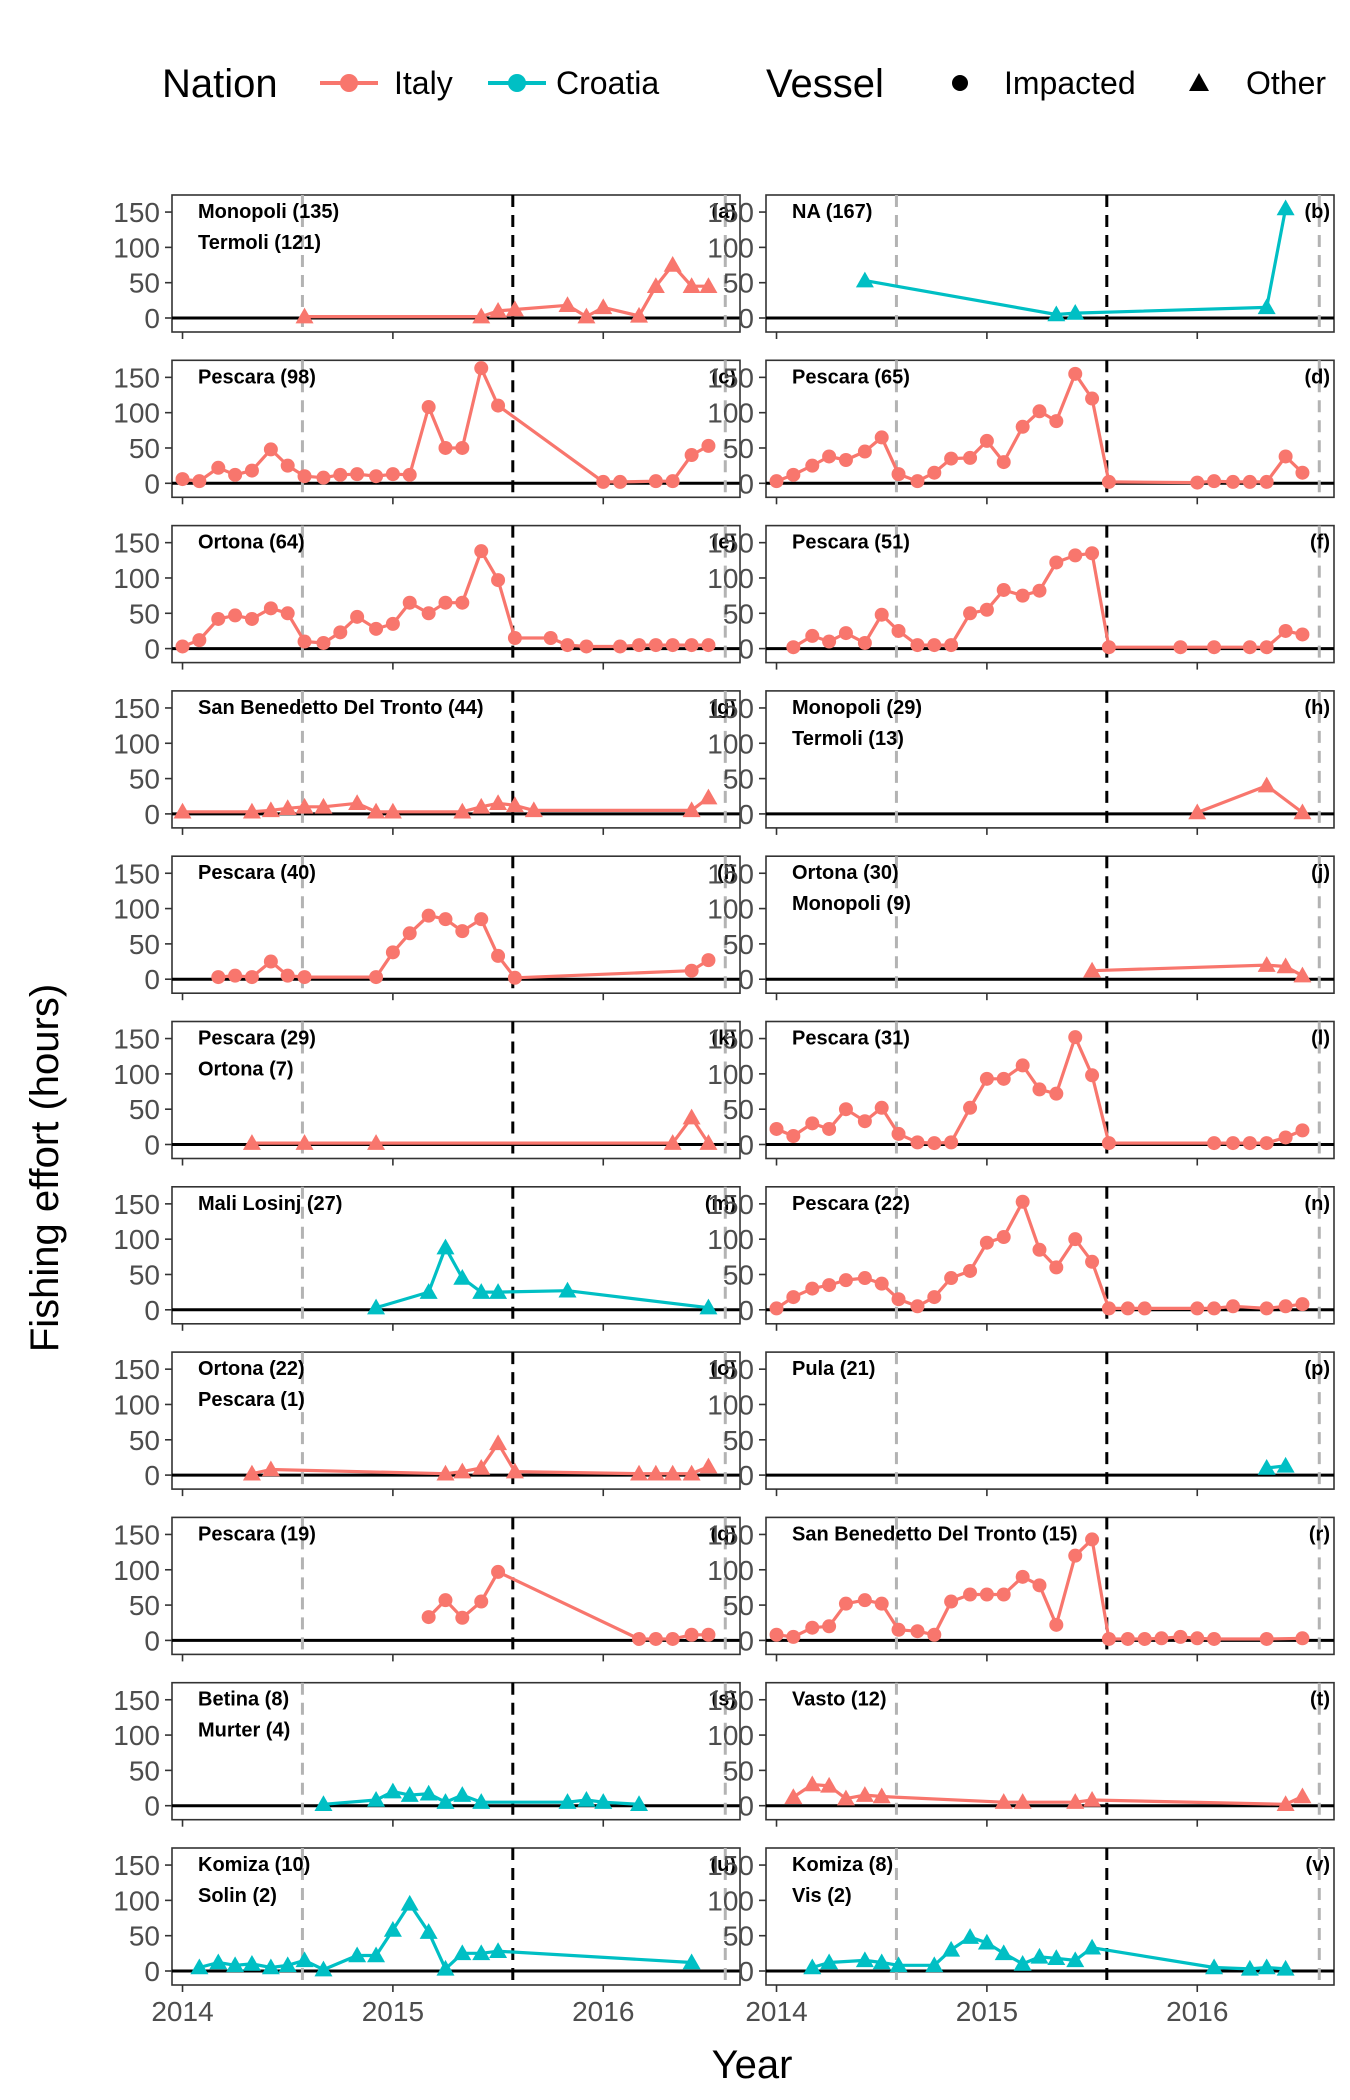 The width and height of the screenshot is (1350, 2100). What do you see at coordinates (845, 873) in the screenshot?
I see `port-label: Ortona (30)` at bounding box center [845, 873].